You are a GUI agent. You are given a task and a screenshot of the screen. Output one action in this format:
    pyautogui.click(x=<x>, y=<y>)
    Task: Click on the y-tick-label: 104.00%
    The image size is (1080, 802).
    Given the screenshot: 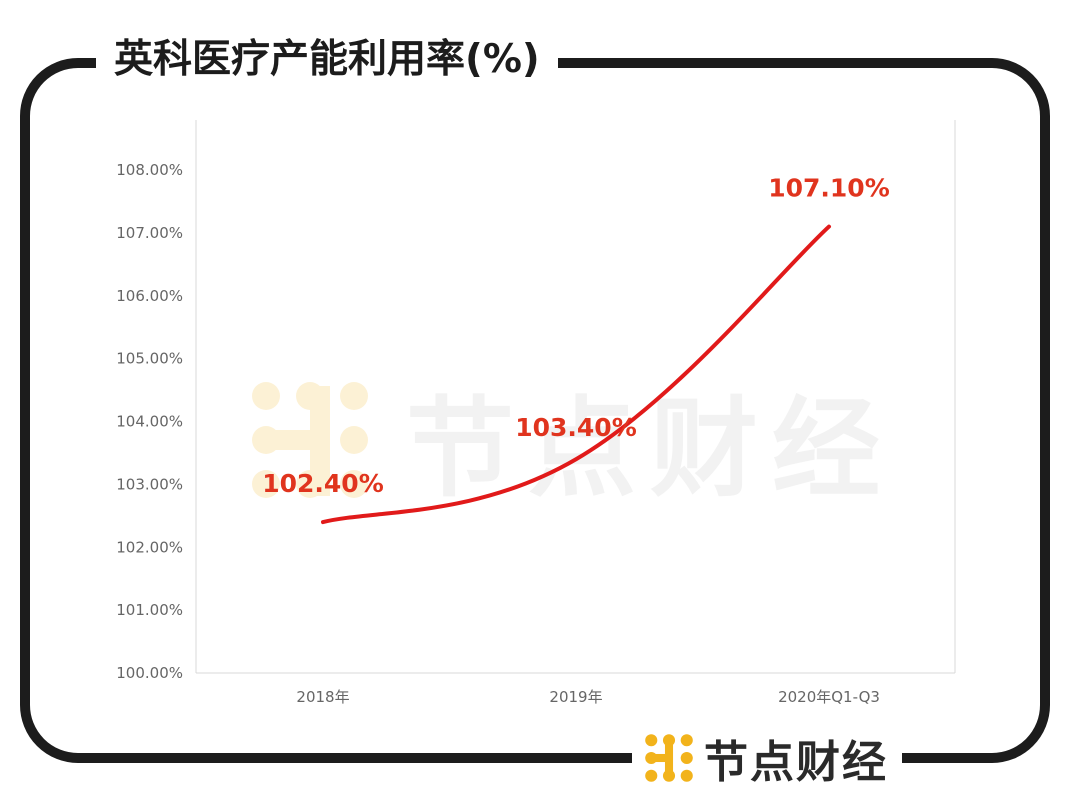 What is the action you would take?
    pyautogui.click(x=149, y=422)
    